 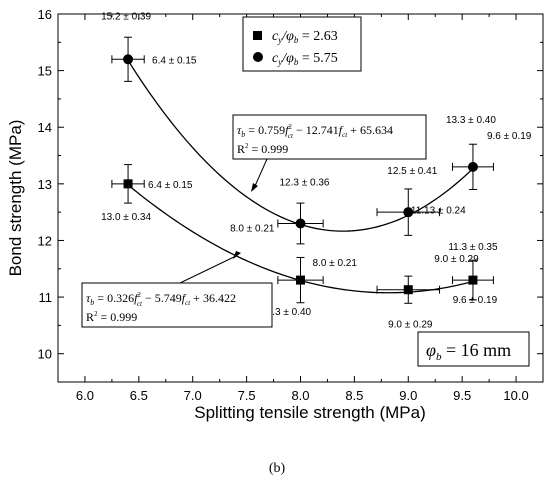 What do you see at coordinates (174, 60) in the screenshot?
I see `x-error-label-s1-p0: 6.4 ± 0.15` at bounding box center [174, 60].